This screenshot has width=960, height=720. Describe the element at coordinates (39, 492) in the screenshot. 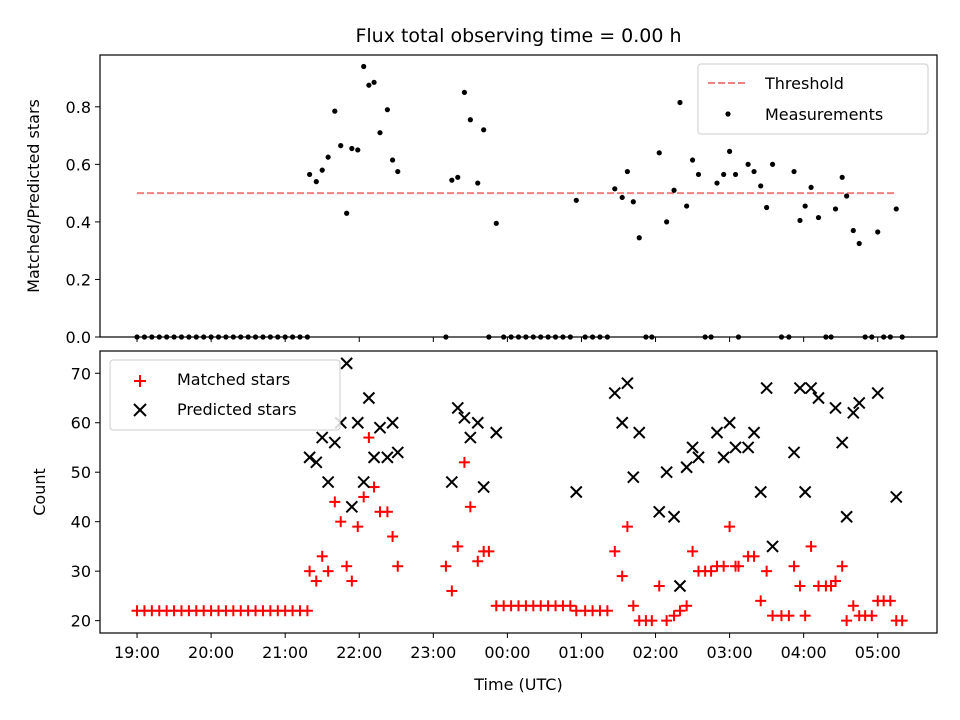

I see `bottom-y-axis-label: Count` at that location.